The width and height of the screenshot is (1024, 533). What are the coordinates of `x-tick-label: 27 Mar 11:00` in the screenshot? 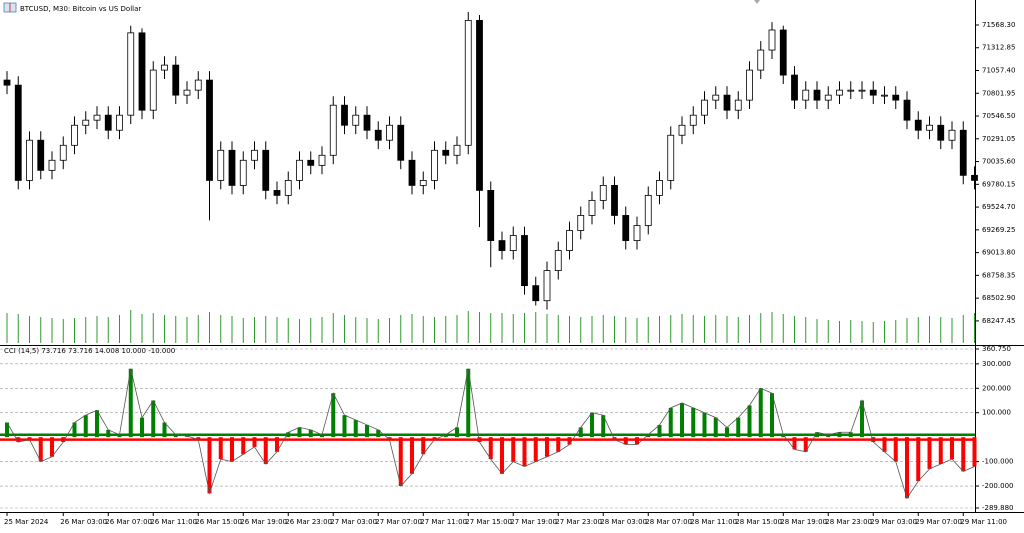 It's located at (443, 522).